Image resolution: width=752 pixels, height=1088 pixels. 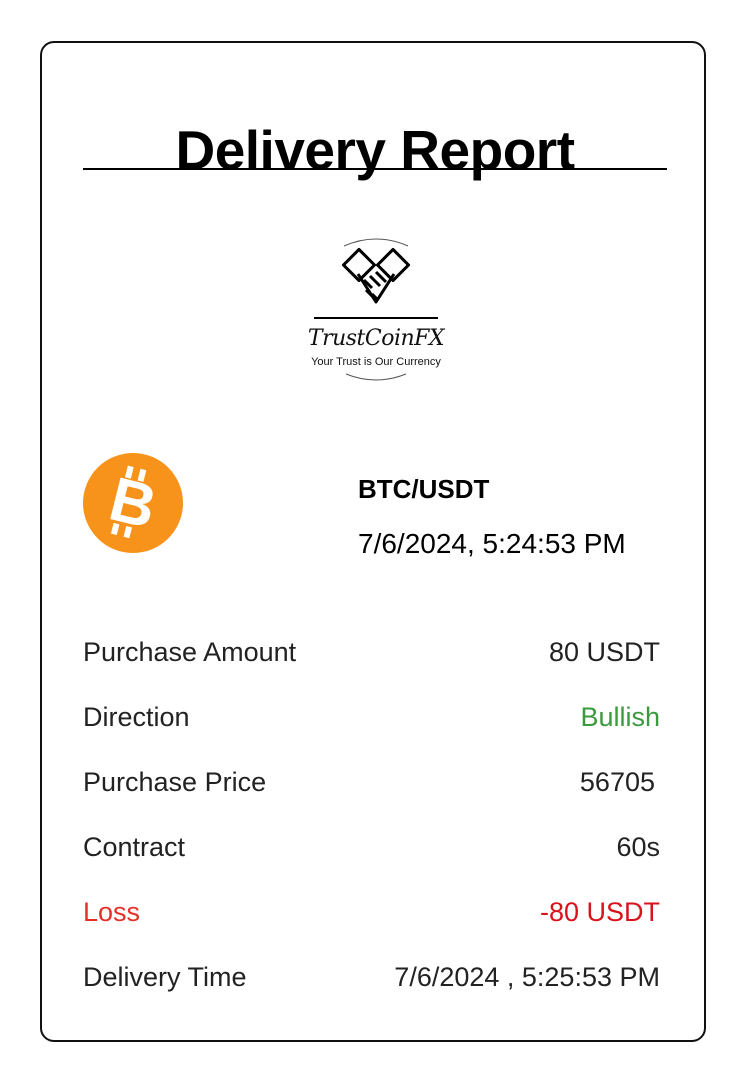 What do you see at coordinates (376, 338) in the screenshot?
I see `brand-name: TrustCoinFX` at bounding box center [376, 338].